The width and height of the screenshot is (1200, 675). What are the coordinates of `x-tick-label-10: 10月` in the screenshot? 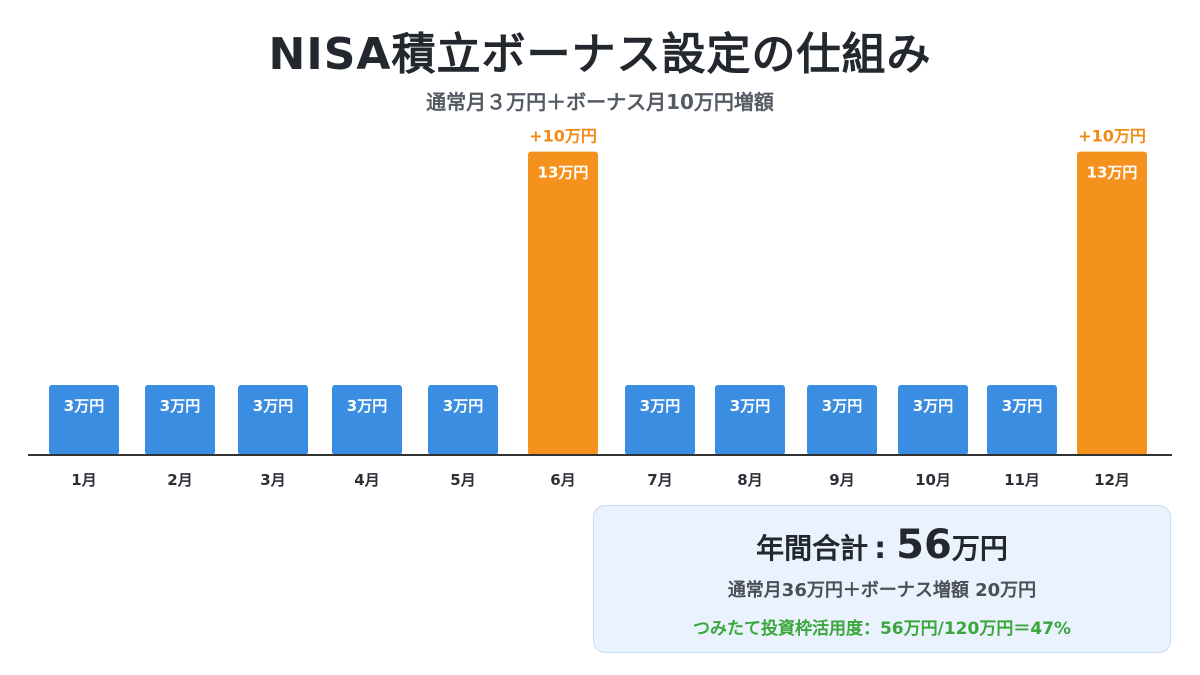 It's located at (933, 480).